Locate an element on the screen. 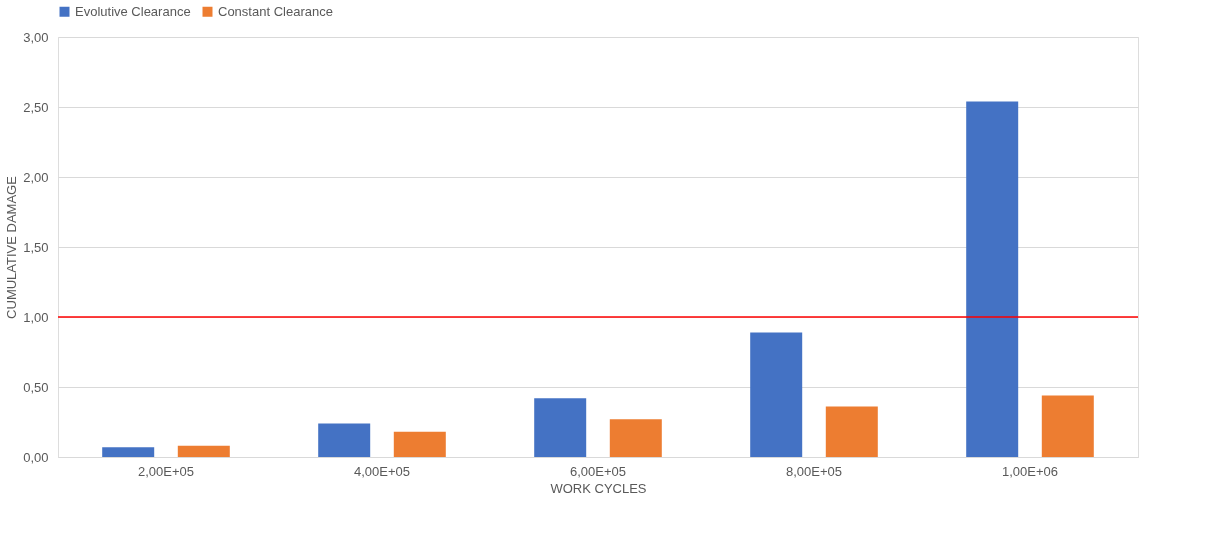 Image resolution: width=1218 pixels, height=558 pixels. y-axis-title: CUMULATIVE DAMAGE is located at coordinates (12, 247).